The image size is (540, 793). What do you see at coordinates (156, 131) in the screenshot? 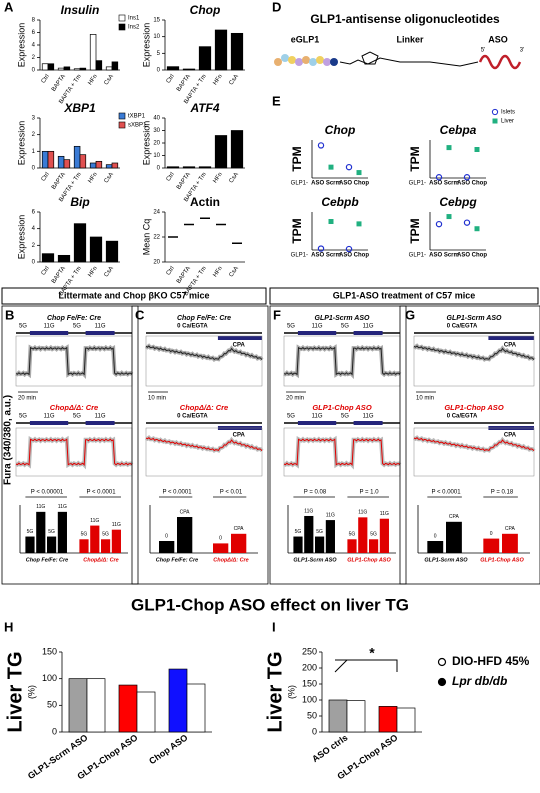
I see `y-tick-label: 30` at bounding box center [156, 131].